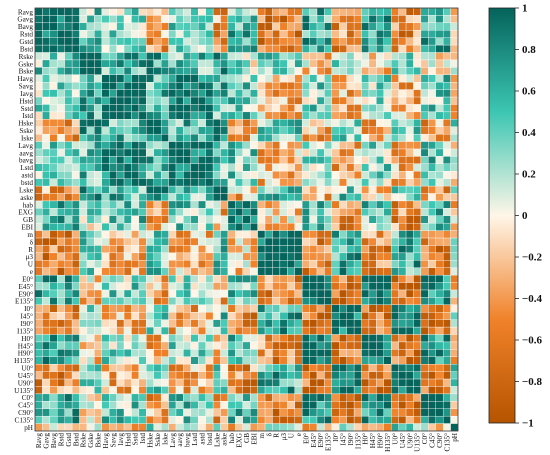  What do you see at coordinates (26, 42) in the screenshot?
I see `y-tick-label: Gstd` at bounding box center [26, 42].